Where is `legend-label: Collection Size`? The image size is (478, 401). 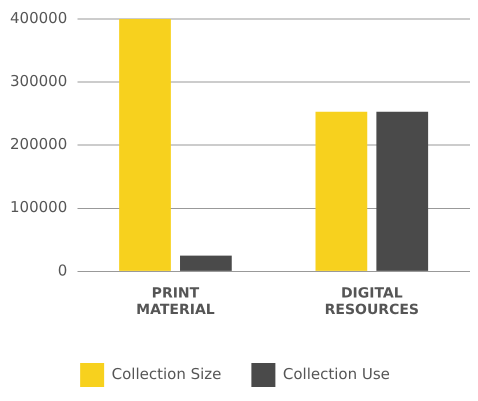
legend-label: Collection Size is located at coordinates (167, 373).